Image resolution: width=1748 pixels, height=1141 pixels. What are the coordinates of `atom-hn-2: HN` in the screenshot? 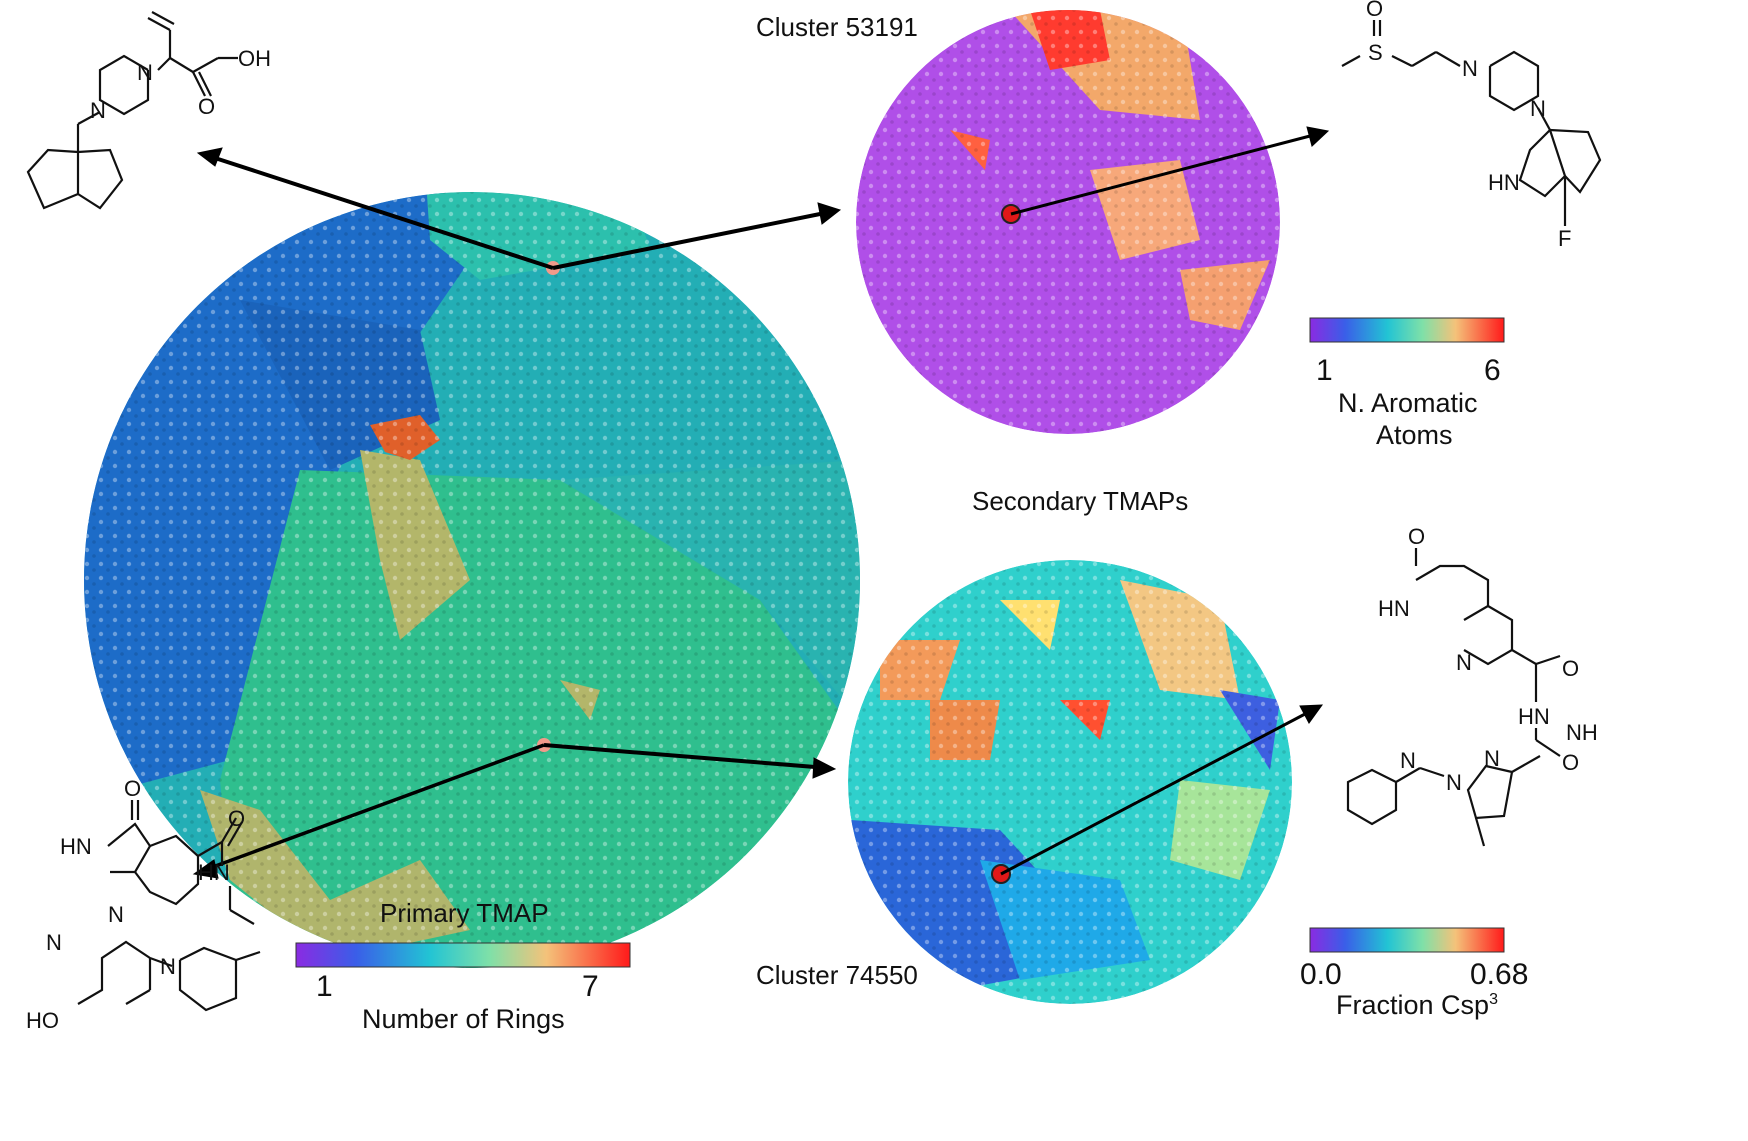 It's located at (76, 846).